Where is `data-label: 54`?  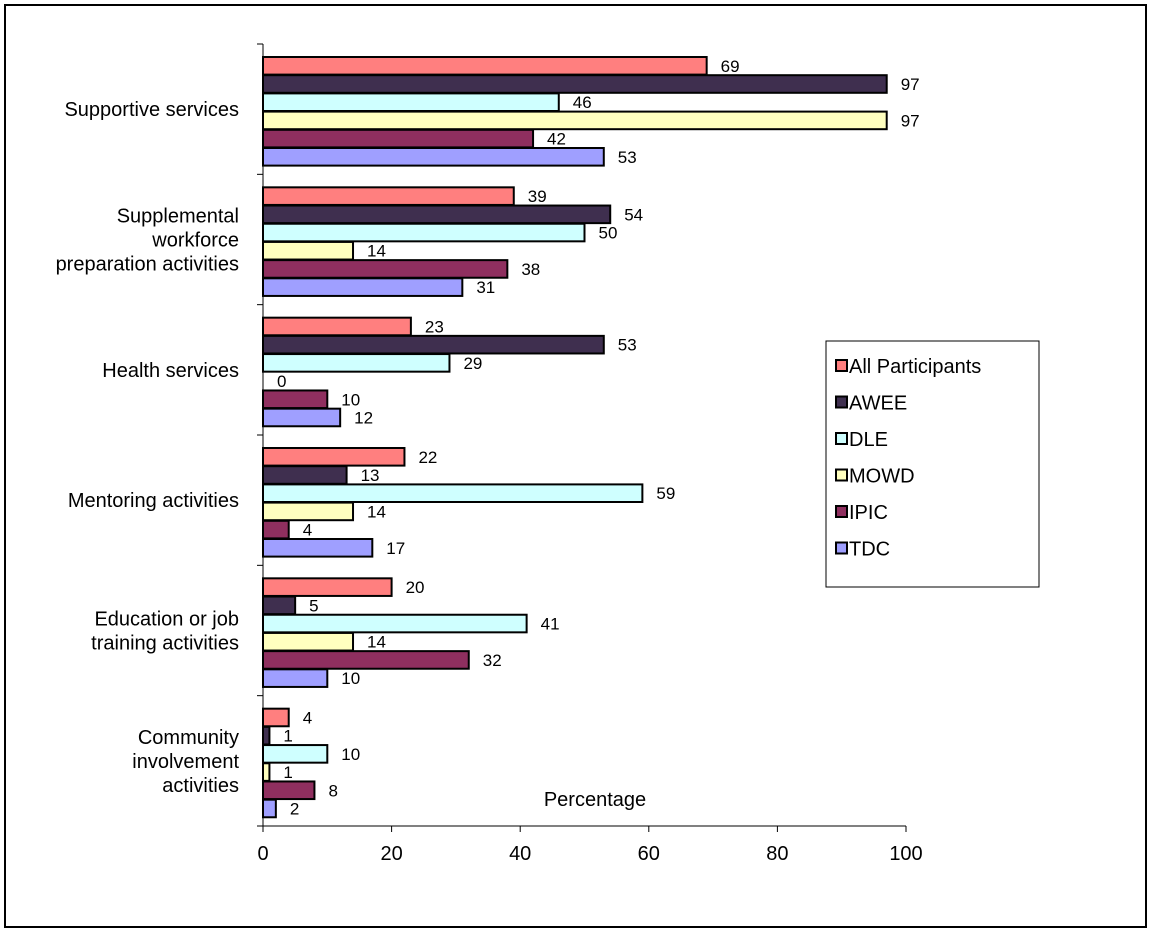 data-label: 54 is located at coordinates (633, 214).